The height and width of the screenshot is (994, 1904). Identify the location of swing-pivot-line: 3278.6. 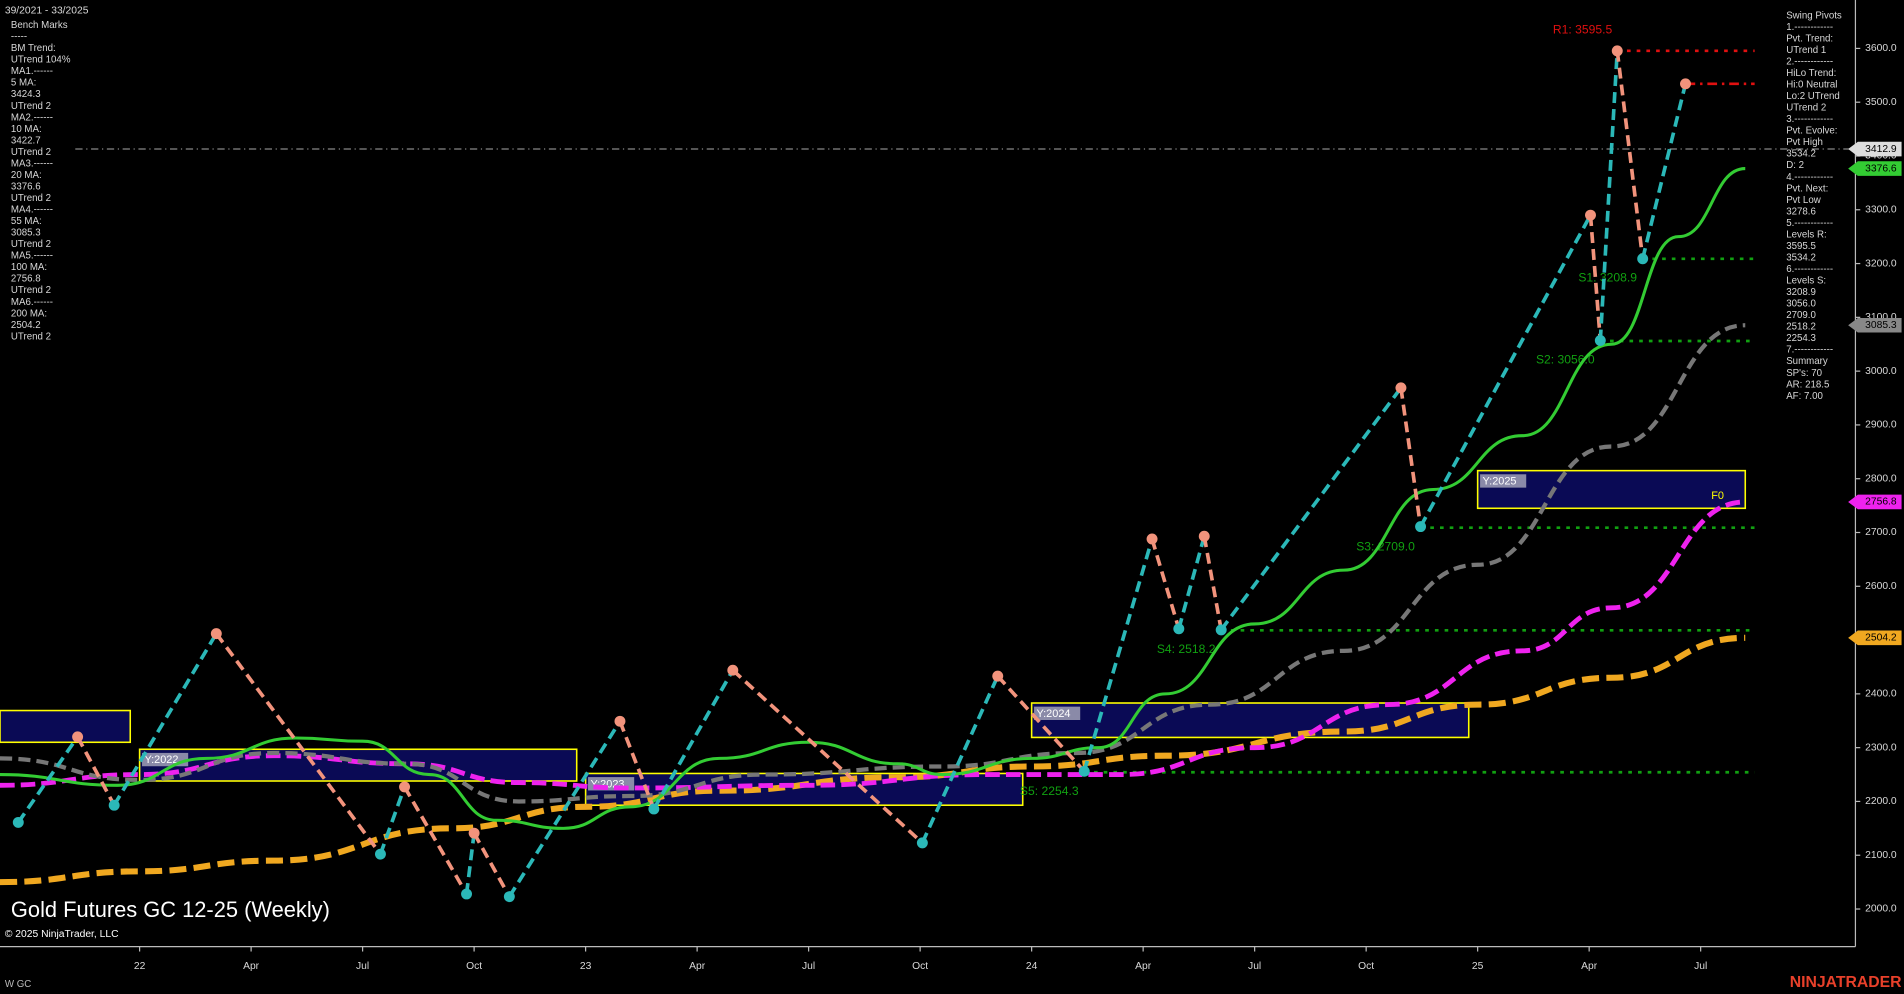
(1801, 211).